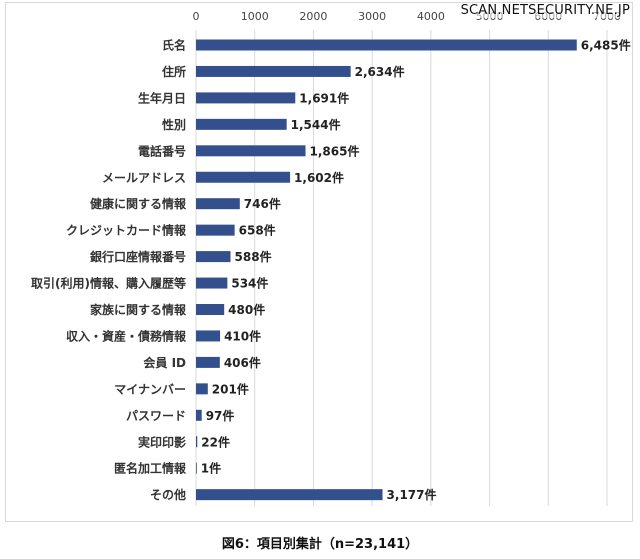  I want to click on data-label: 406件, so click(242, 362).